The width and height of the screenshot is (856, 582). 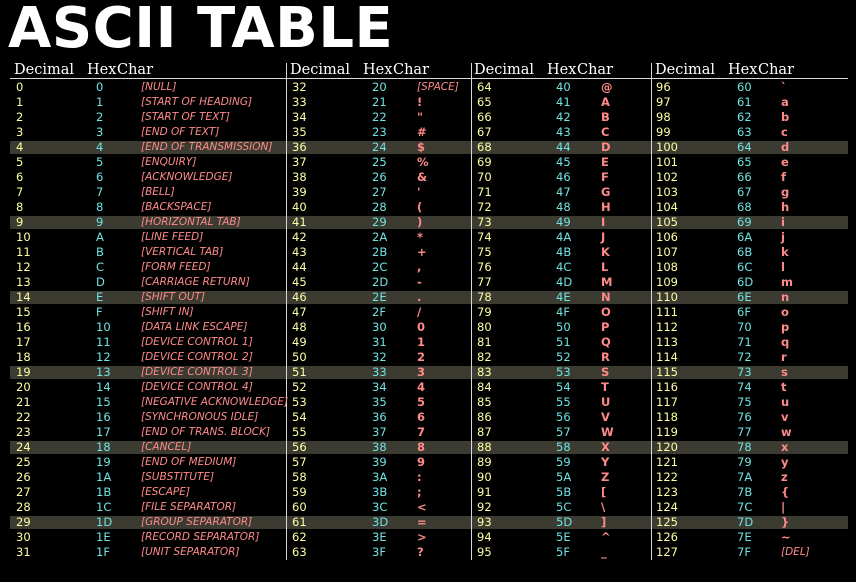 What do you see at coordinates (667, 372) in the screenshot?
I see `decimal-cell: 115` at bounding box center [667, 372].